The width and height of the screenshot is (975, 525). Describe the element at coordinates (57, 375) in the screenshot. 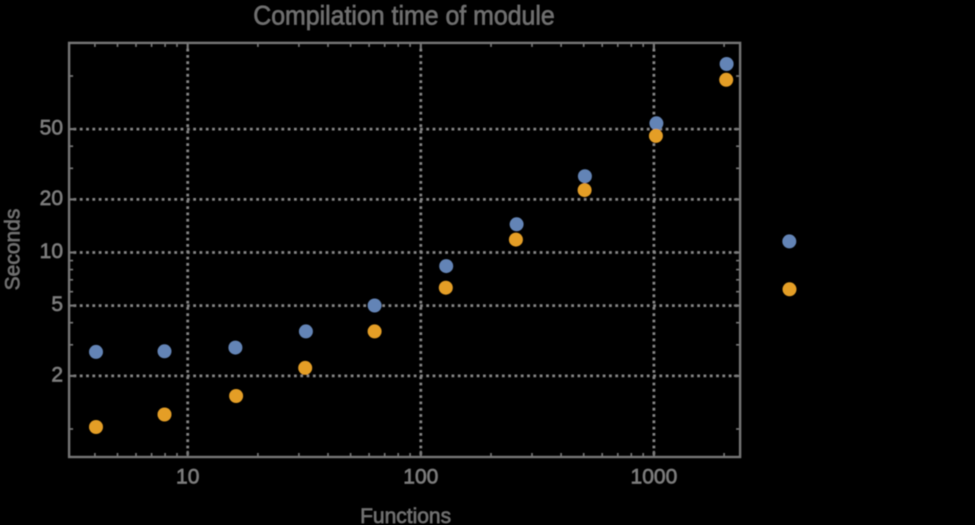

I see `svg-text: 2` at that location.